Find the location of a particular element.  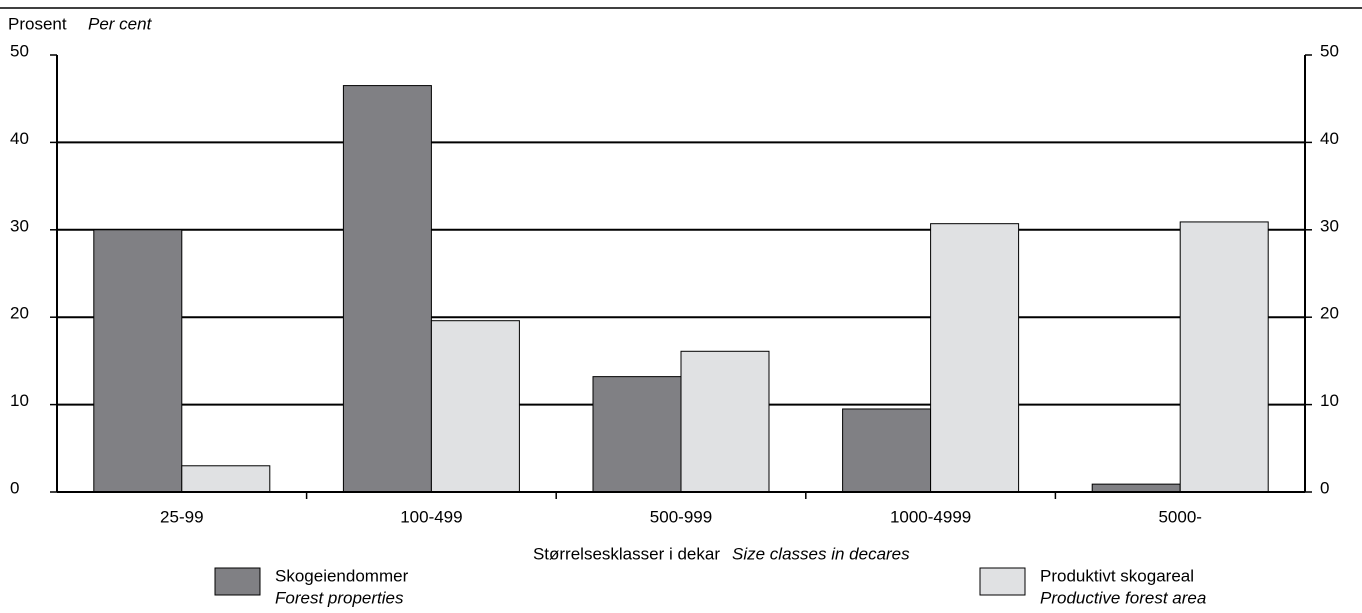

x-axis-label-en: Size classes in decares is located at coordinates (821, 553).